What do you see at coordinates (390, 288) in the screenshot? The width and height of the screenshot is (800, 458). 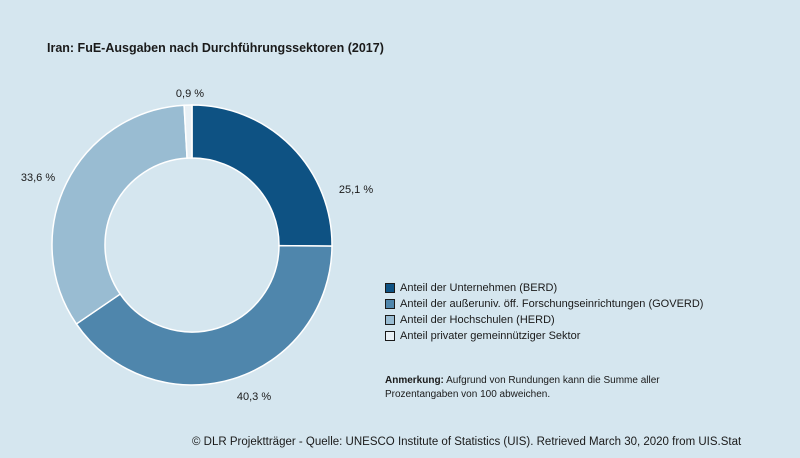 I see `legend-swatch-berd` at bounding box center [390, 288].